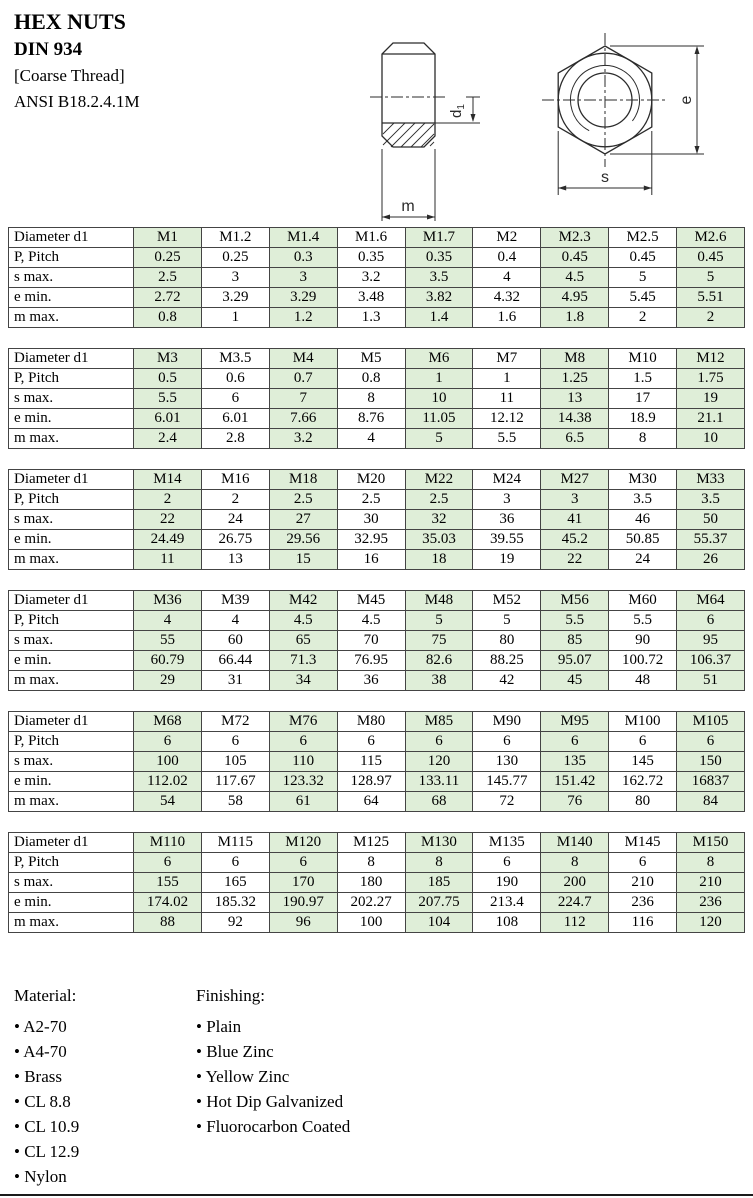  What do you see at coordinates (642, 842) in the screenshot?
I see `column-header: M145` at bounding box center [642, 842].